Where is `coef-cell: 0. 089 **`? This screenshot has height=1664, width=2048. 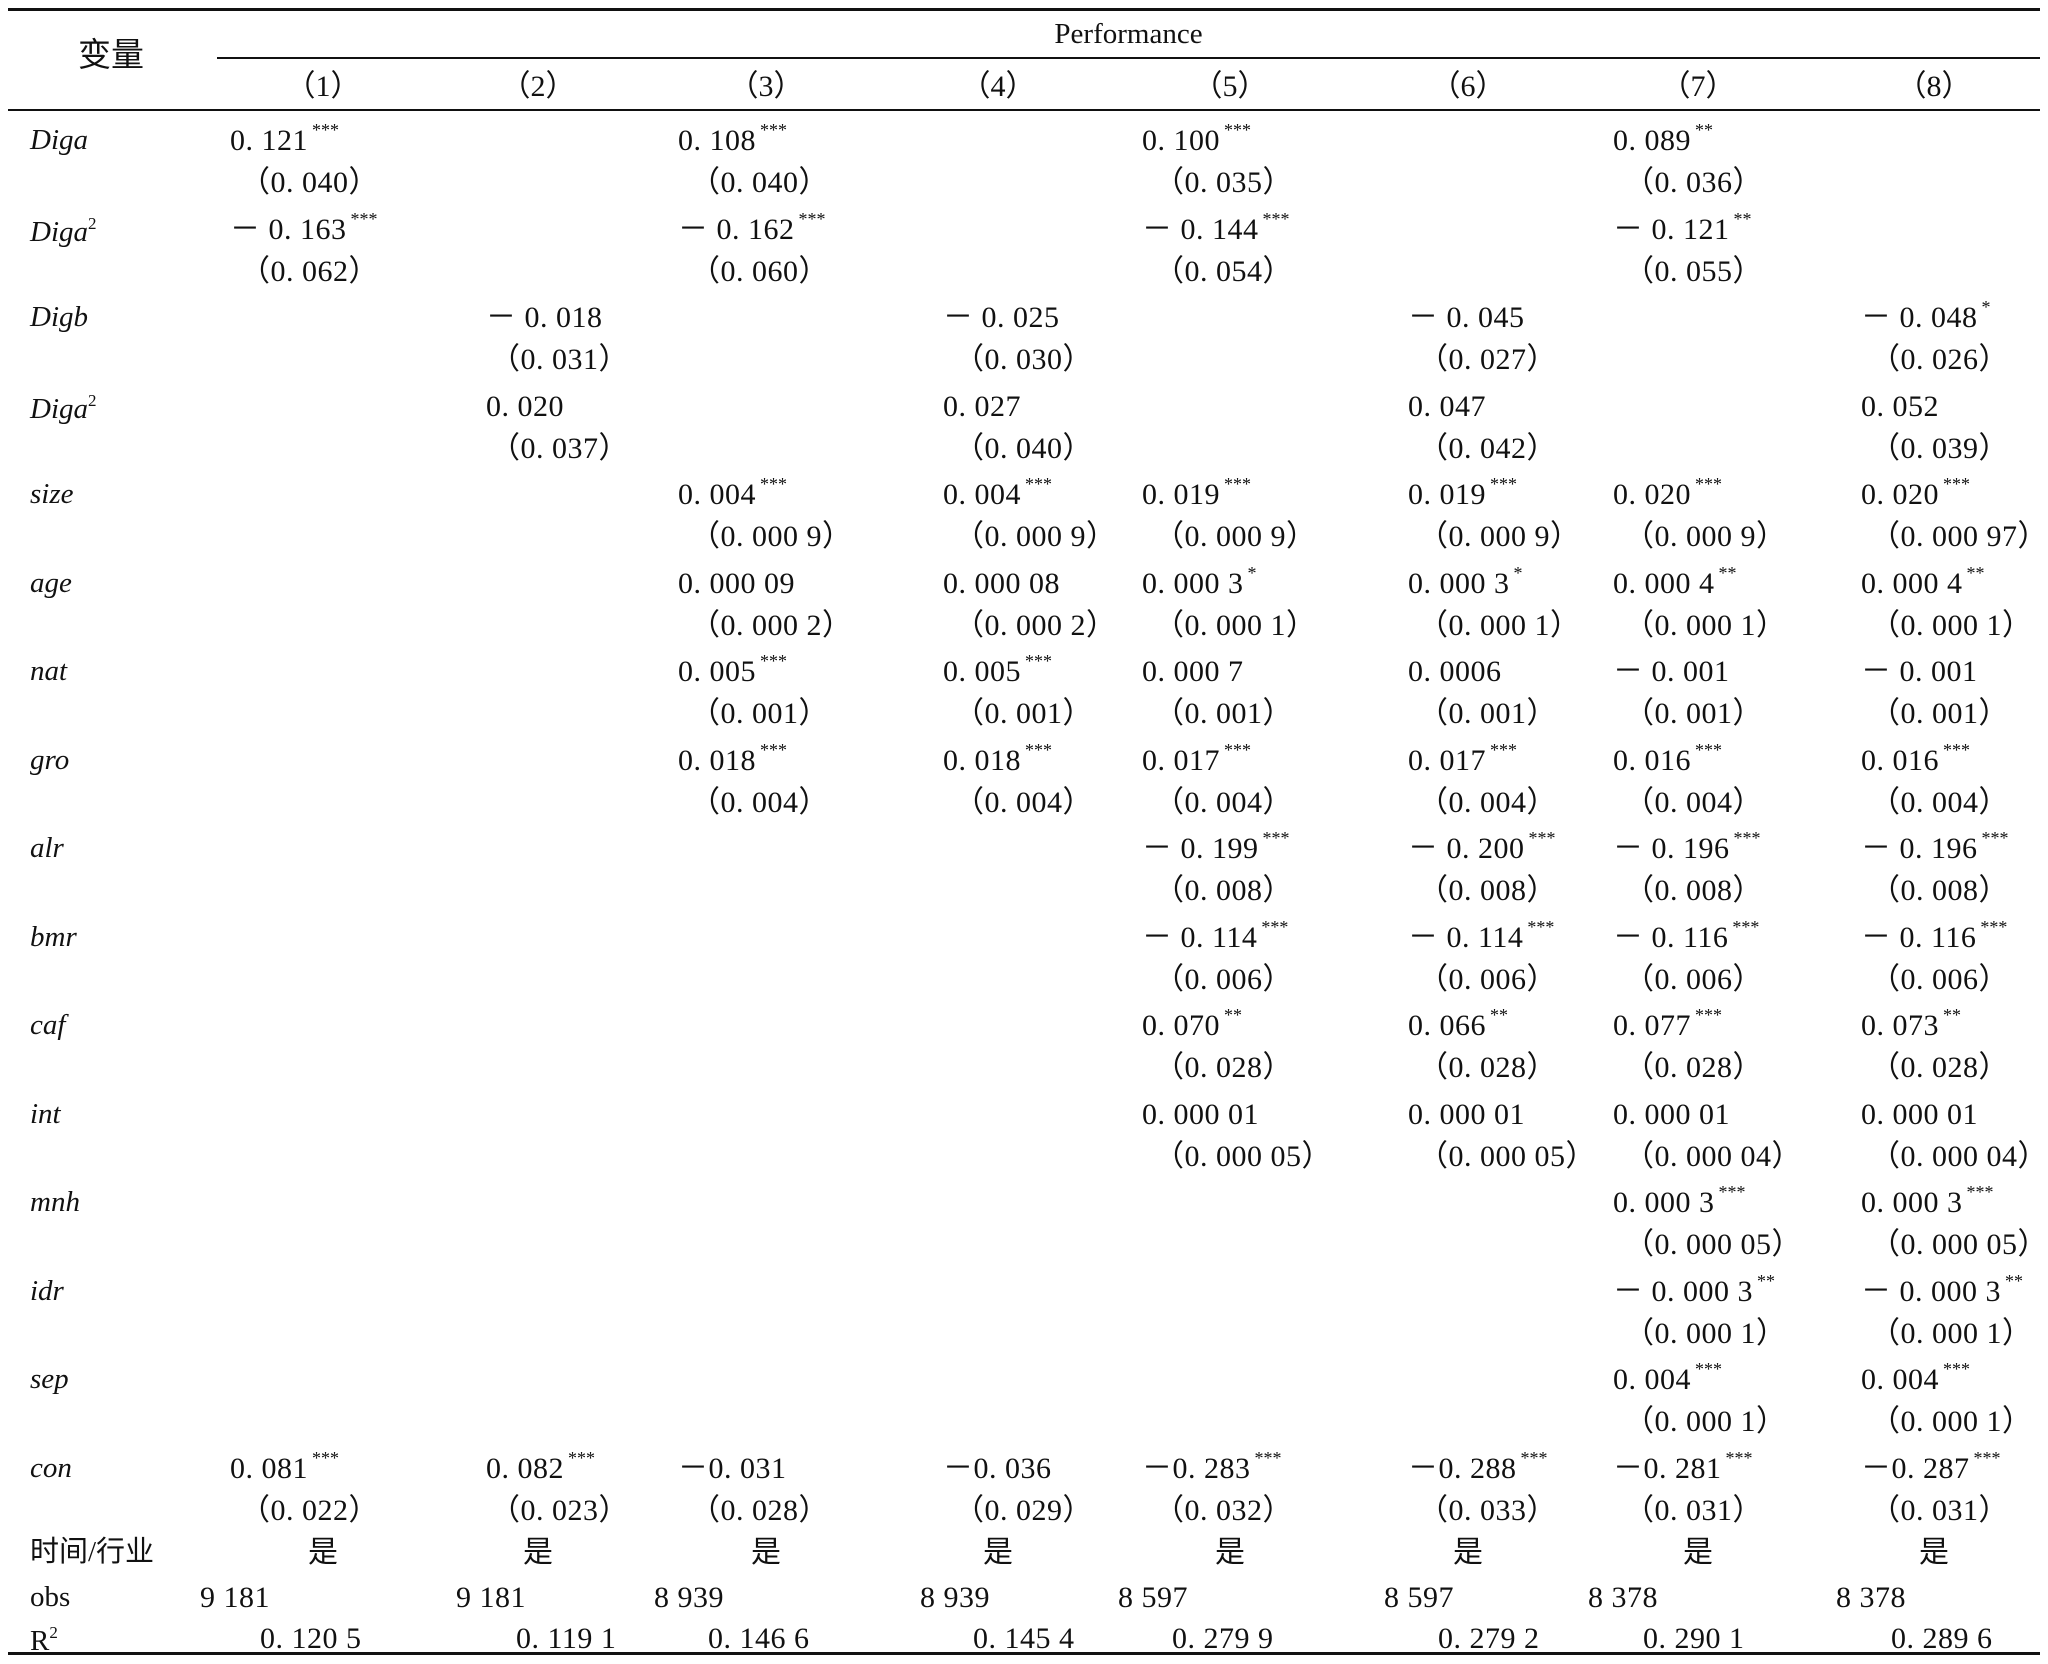 coef-cell: 0. 089 ** is located at coordinates (1663, 138).